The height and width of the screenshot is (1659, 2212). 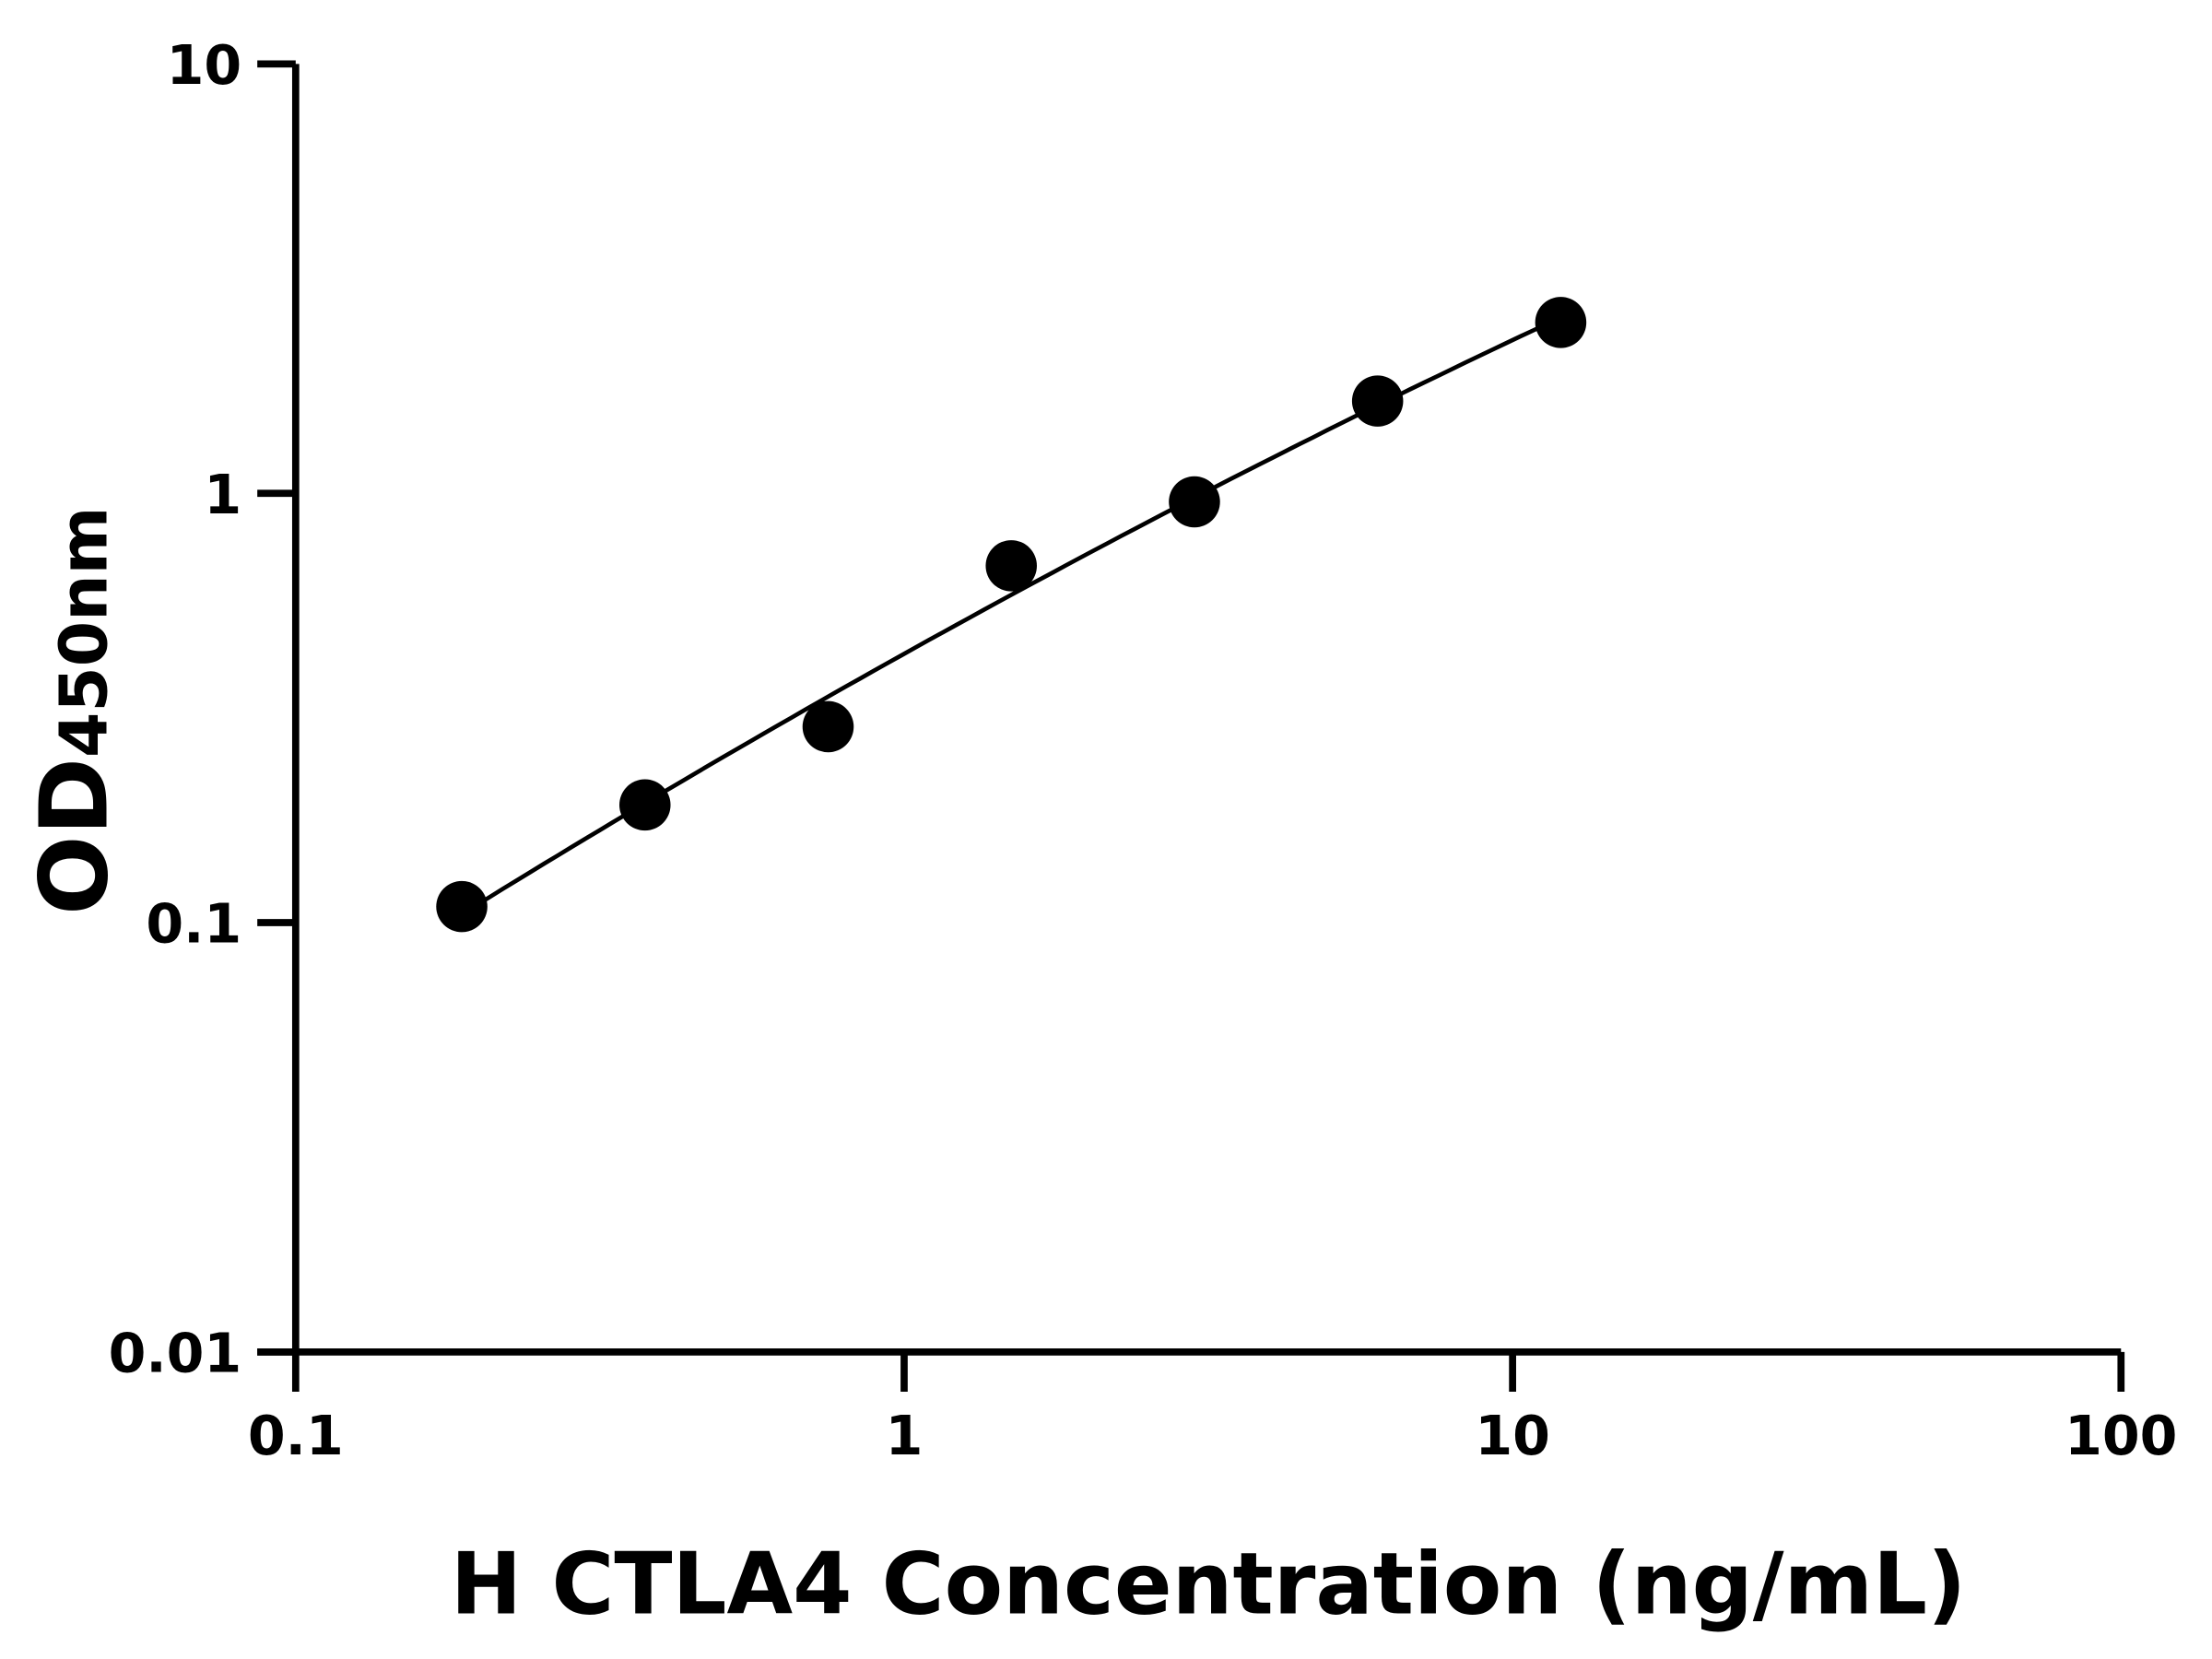 What do you see at coordinates (84, 631) in the screenshot?
I see `y-axis-label-sub: 450nm` at bounding box center [84, 631].